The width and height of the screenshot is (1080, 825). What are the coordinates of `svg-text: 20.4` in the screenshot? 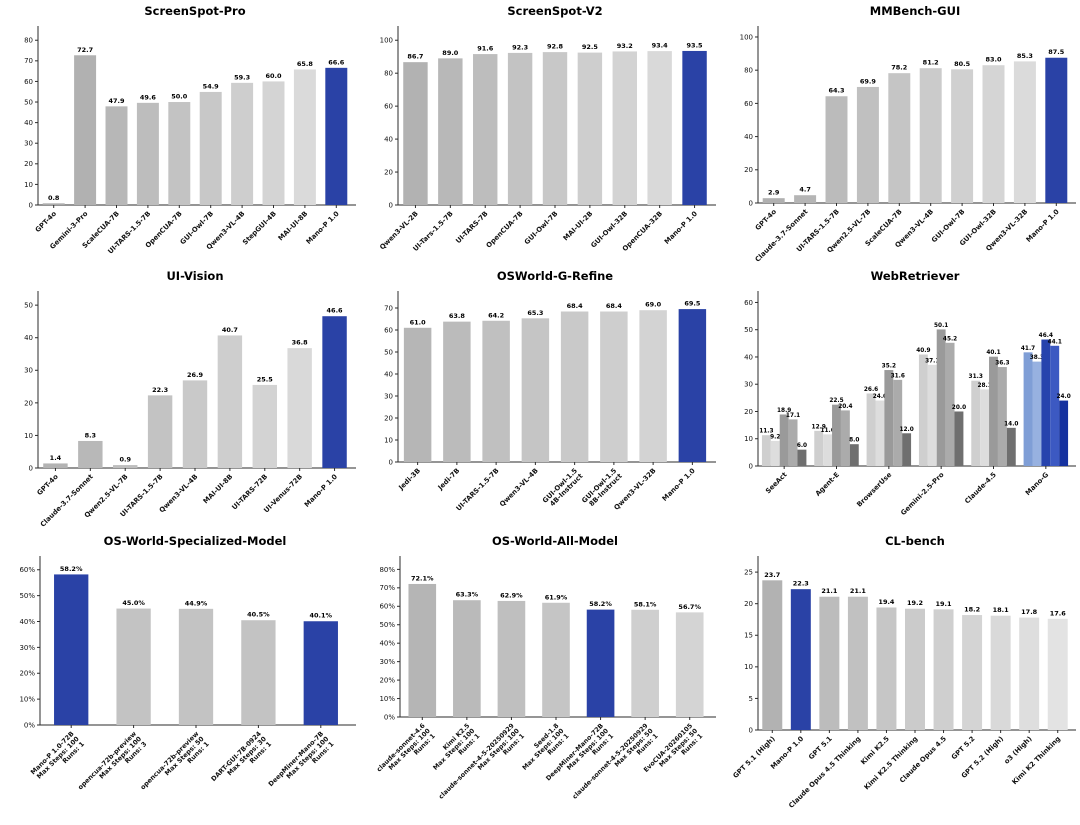 It's located at (845, 407).